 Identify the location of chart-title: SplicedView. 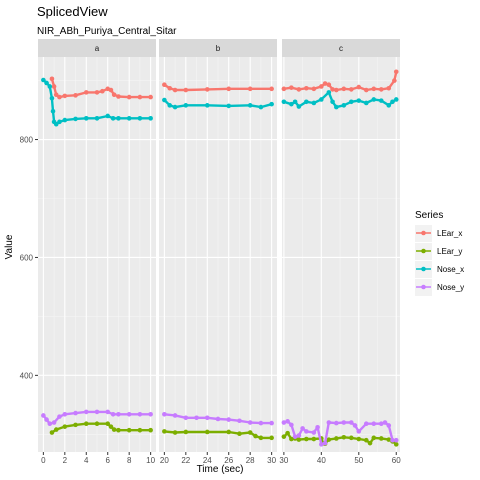
(72, 11).